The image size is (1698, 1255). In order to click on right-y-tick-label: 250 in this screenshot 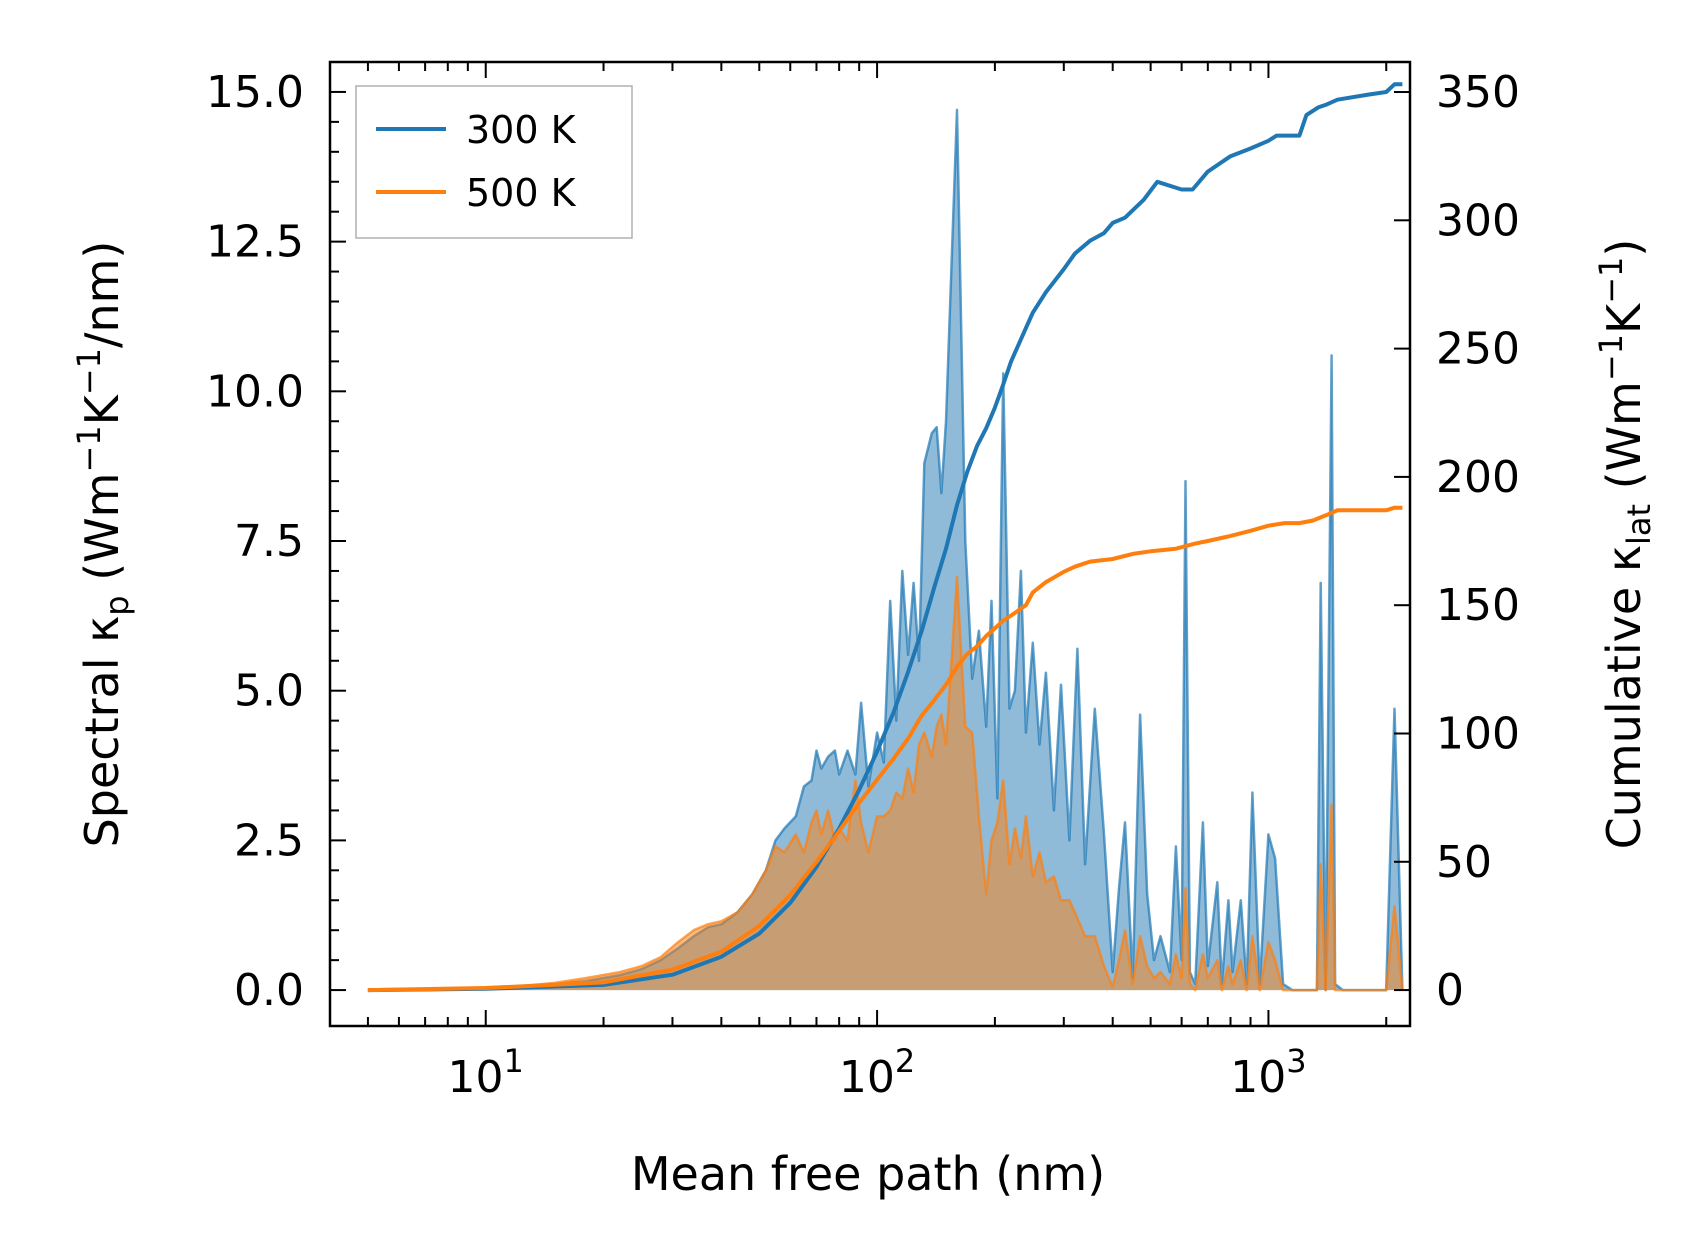, I will do `click(1478, 349)`.